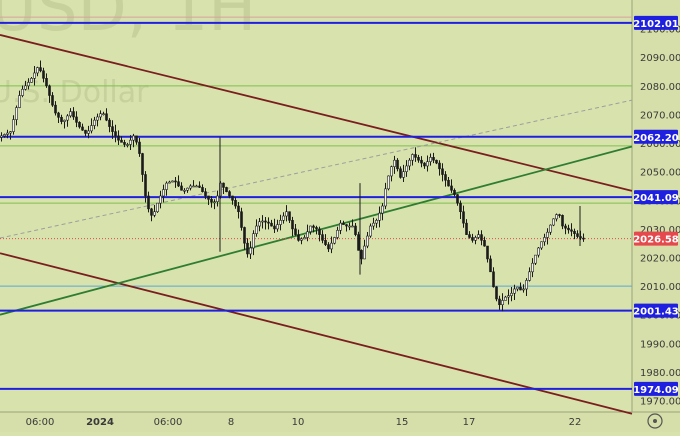  Describe the element at coordinates (660, 58) in the screenshot. I see `price-tick-label: 2090.00` at that location.